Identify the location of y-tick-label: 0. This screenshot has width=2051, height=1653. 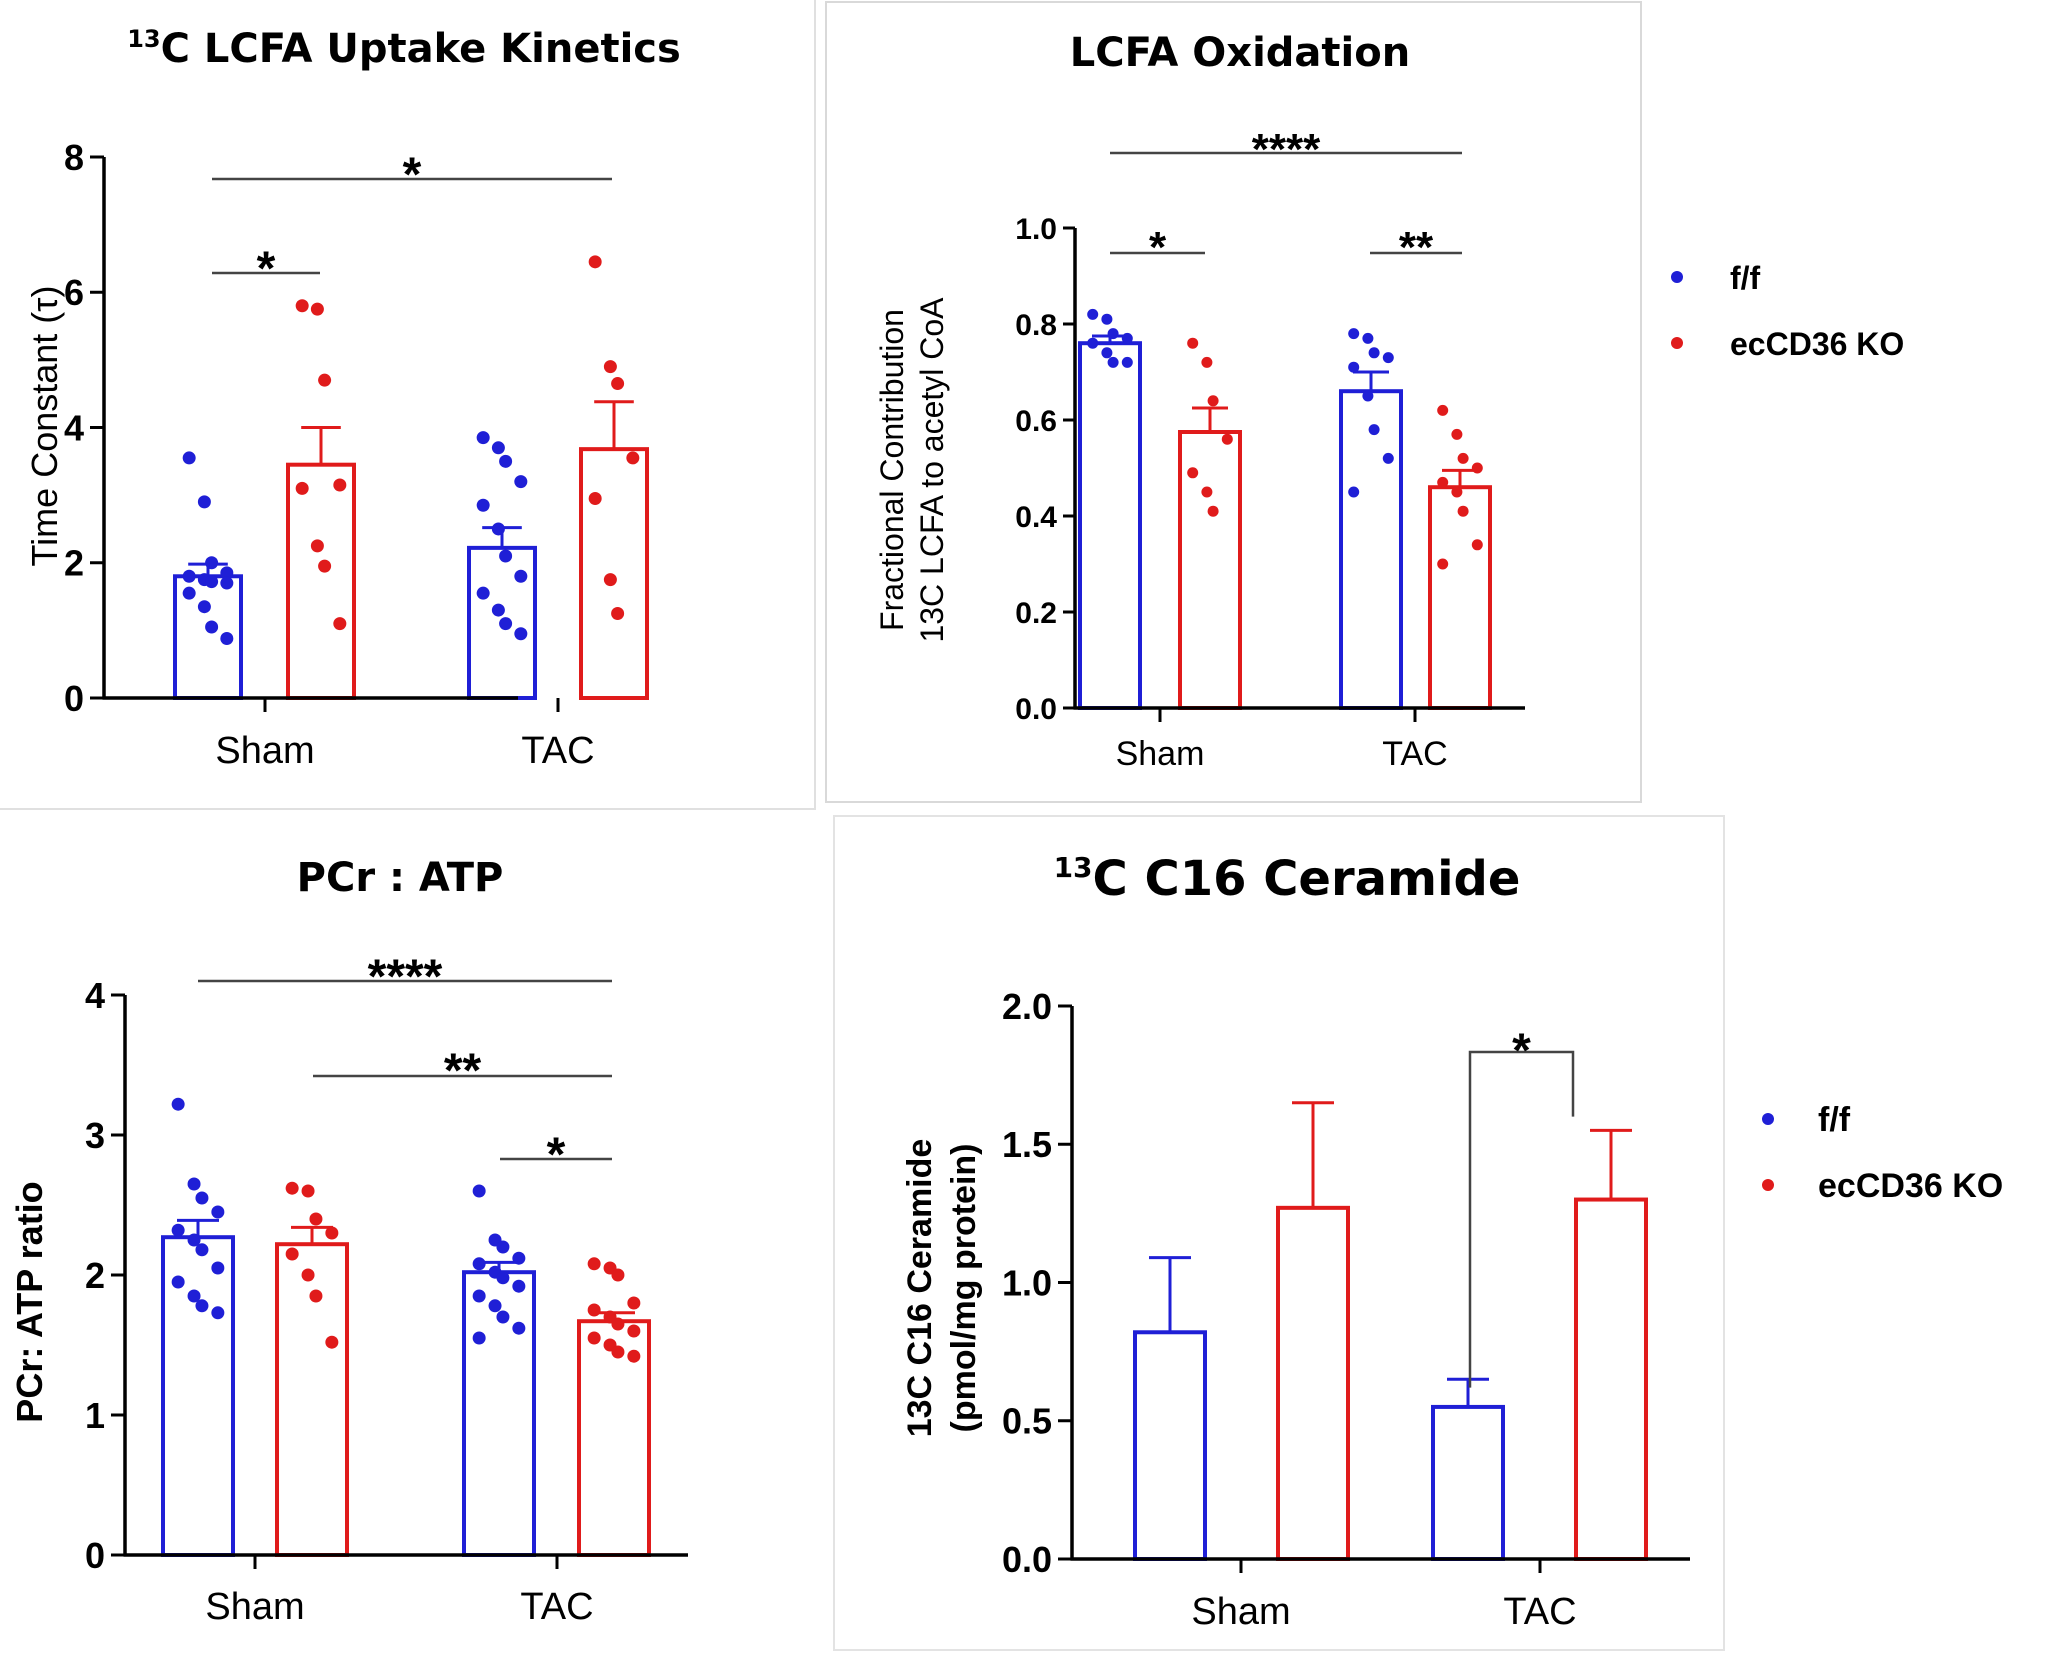
(95, 1555).